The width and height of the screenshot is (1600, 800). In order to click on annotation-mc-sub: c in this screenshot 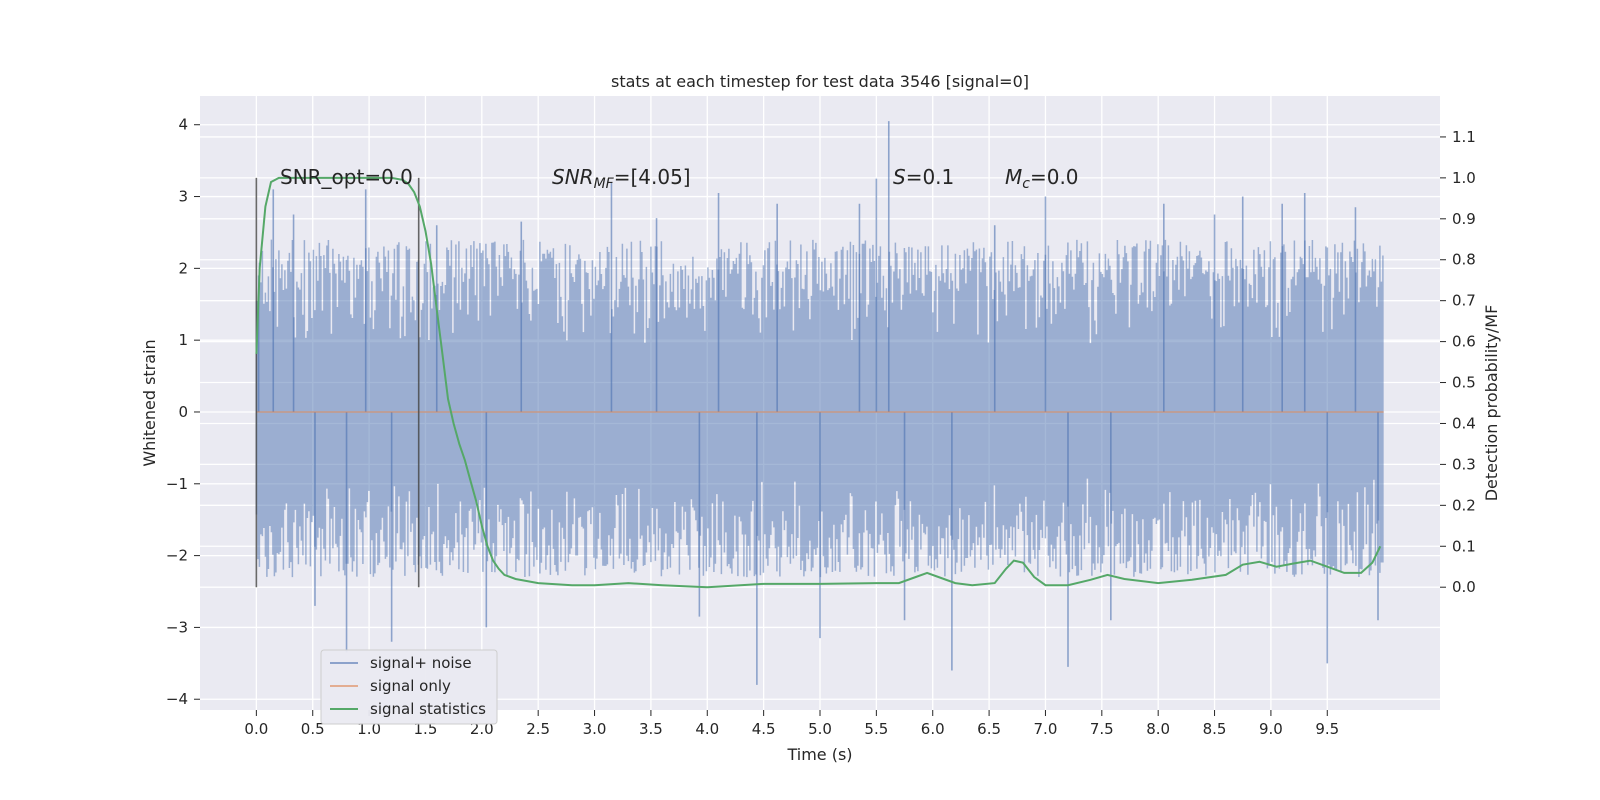, I will do `click(1026, 184)`.